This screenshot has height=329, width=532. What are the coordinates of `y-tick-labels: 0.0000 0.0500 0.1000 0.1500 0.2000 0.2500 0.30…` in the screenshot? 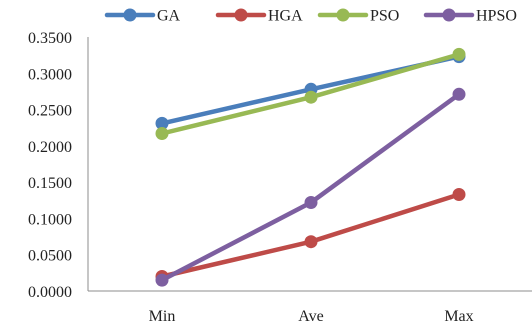 It's located at (50, 165).